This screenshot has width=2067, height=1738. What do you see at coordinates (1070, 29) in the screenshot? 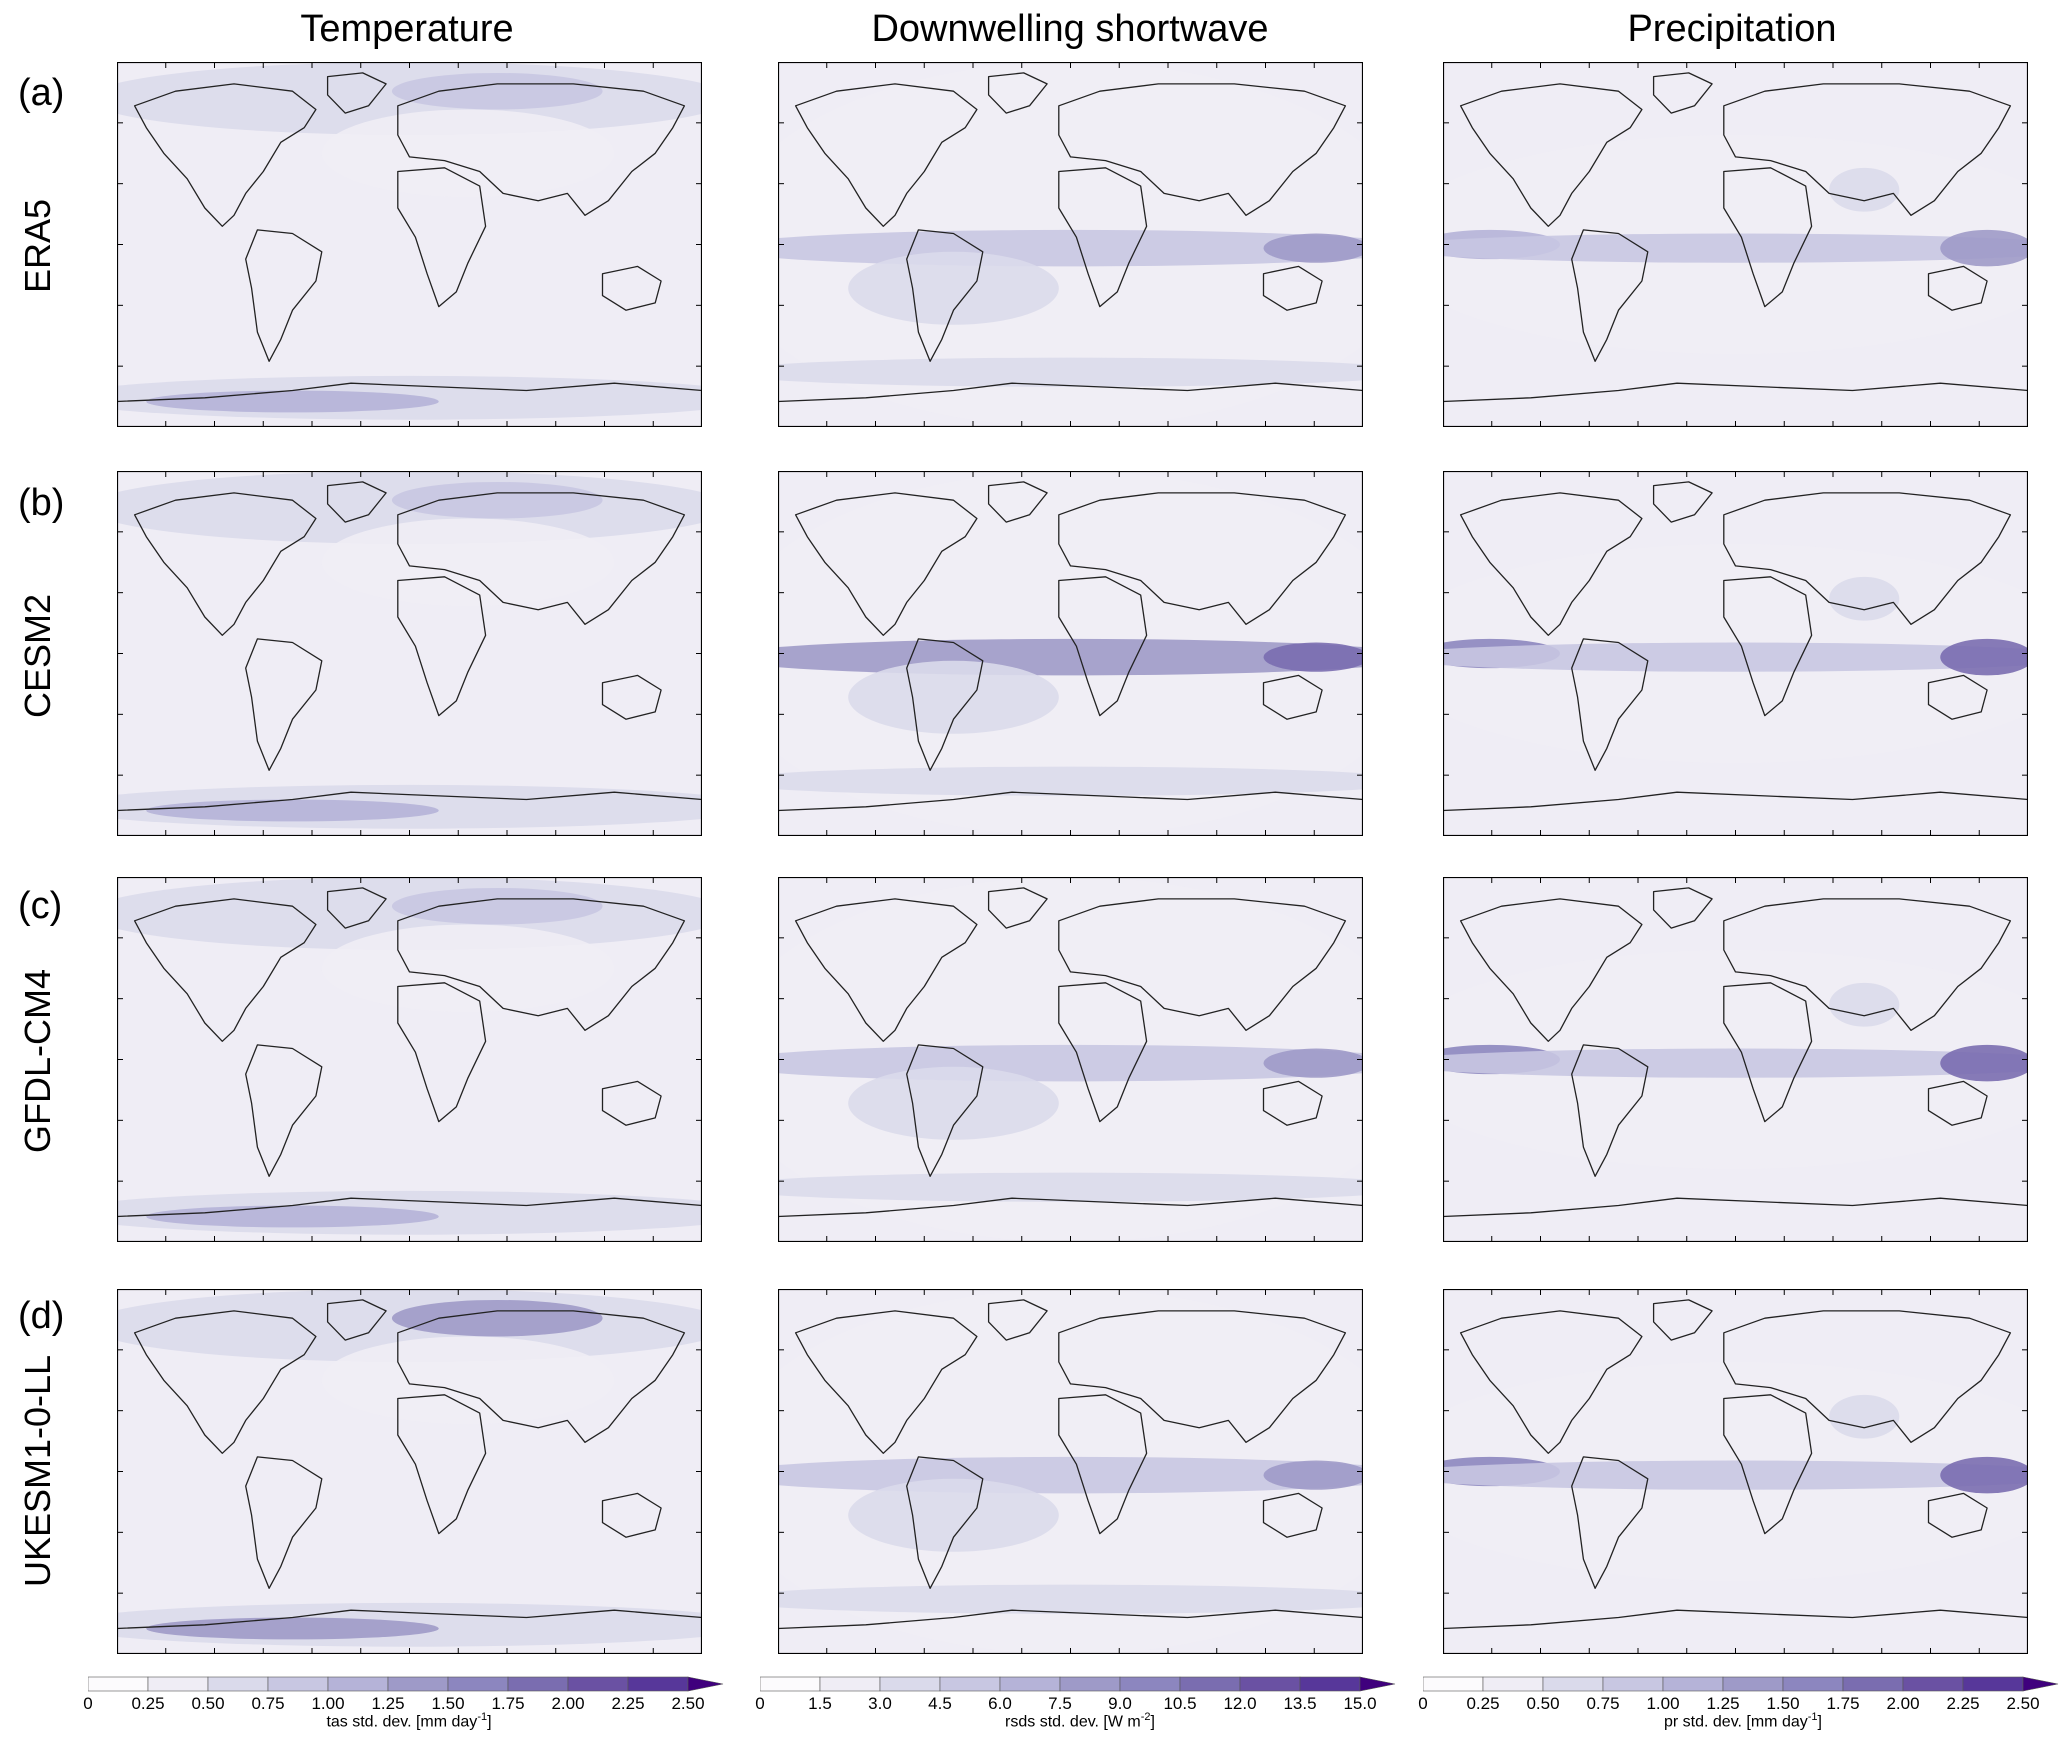
I see `column-title-shortwave: Downwelling shortwave` at bounding box center [1070, 29].